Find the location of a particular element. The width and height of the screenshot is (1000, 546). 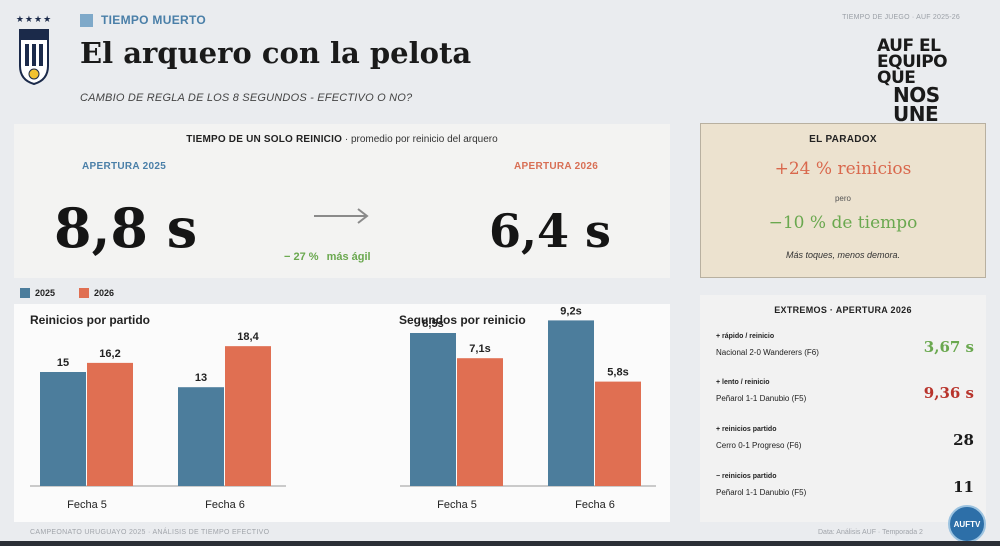

legend-swatch-2026 is located at coordinates (84, 293).